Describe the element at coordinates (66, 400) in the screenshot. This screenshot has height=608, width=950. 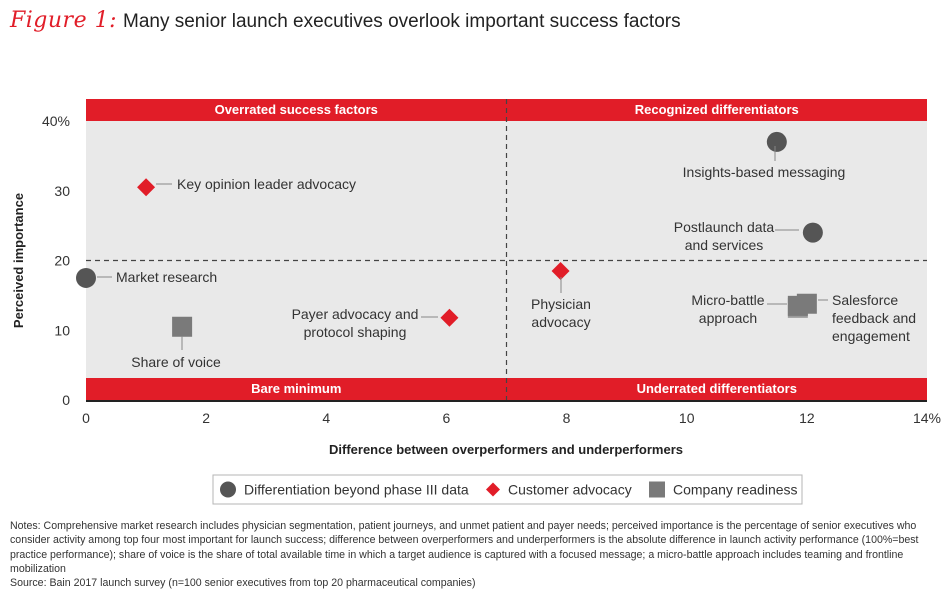
I see `y-tick-label: 0` at that location.